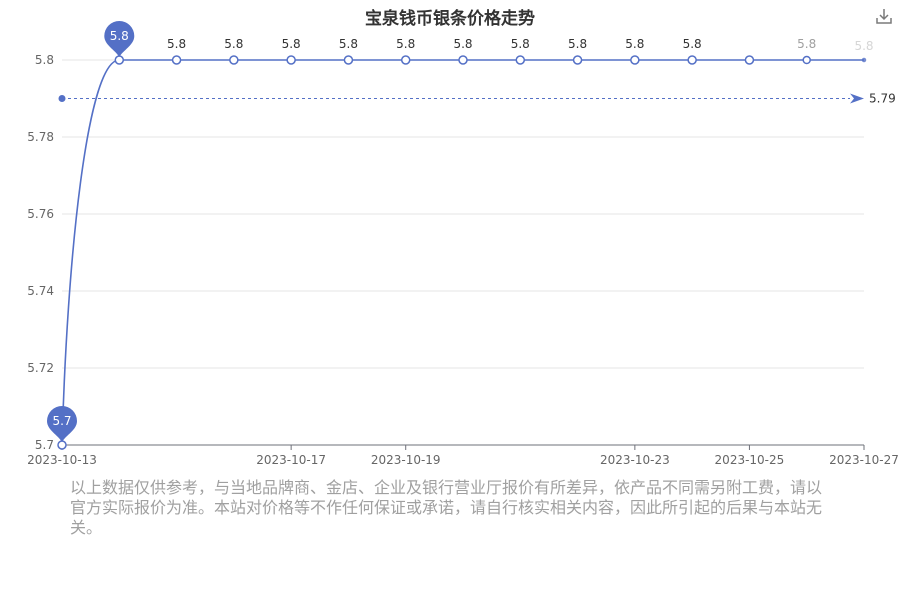 The width and height of the screenshot is (900, 600). I want to click on x-tick-label: 2023-10-13, so click(62, 460).